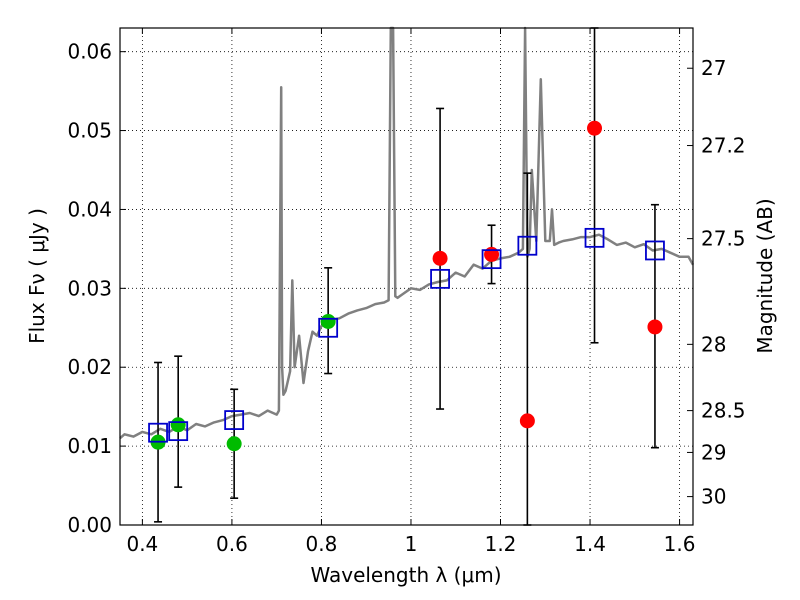  I want to click on x-tick-label: 0.8, so click(322, 544).